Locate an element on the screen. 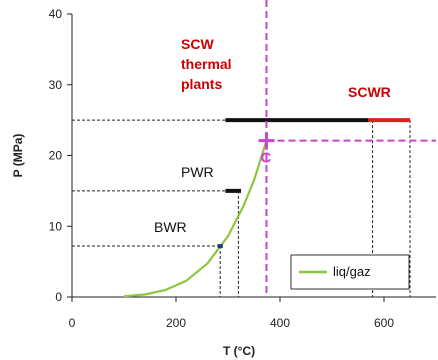  x-tick-label: 200 is located at coordinates (176, 323).